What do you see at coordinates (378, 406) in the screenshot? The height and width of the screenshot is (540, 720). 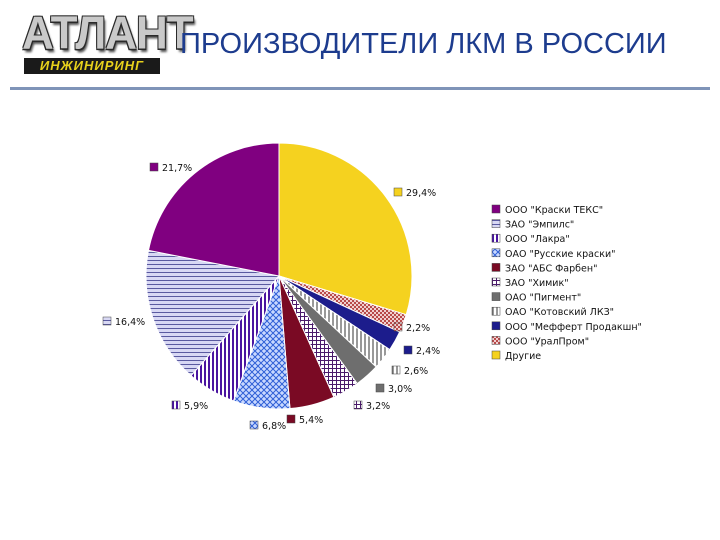 I see `data-label: 3,2%` at bounding box center [378, 406].